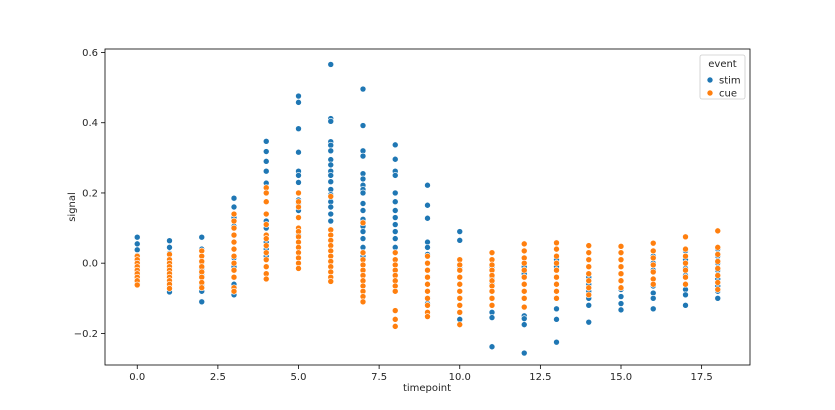 This screenshot has width=835, height=410. What do you see at coordinates (710, 93) in the screenshot?
I see `legend-marker-cue` at bounding box center [710, 93].